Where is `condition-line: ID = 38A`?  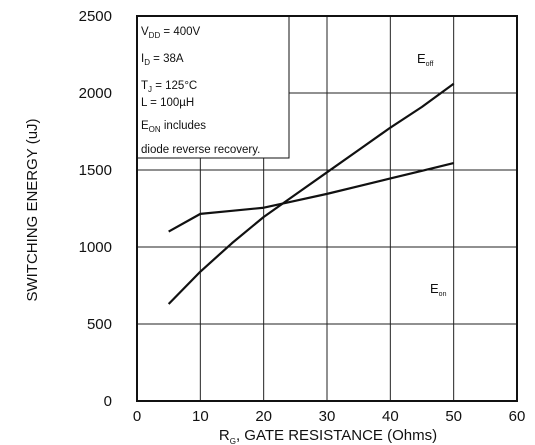
condition-line: ID = 38A is located at coordinates (162, 60).